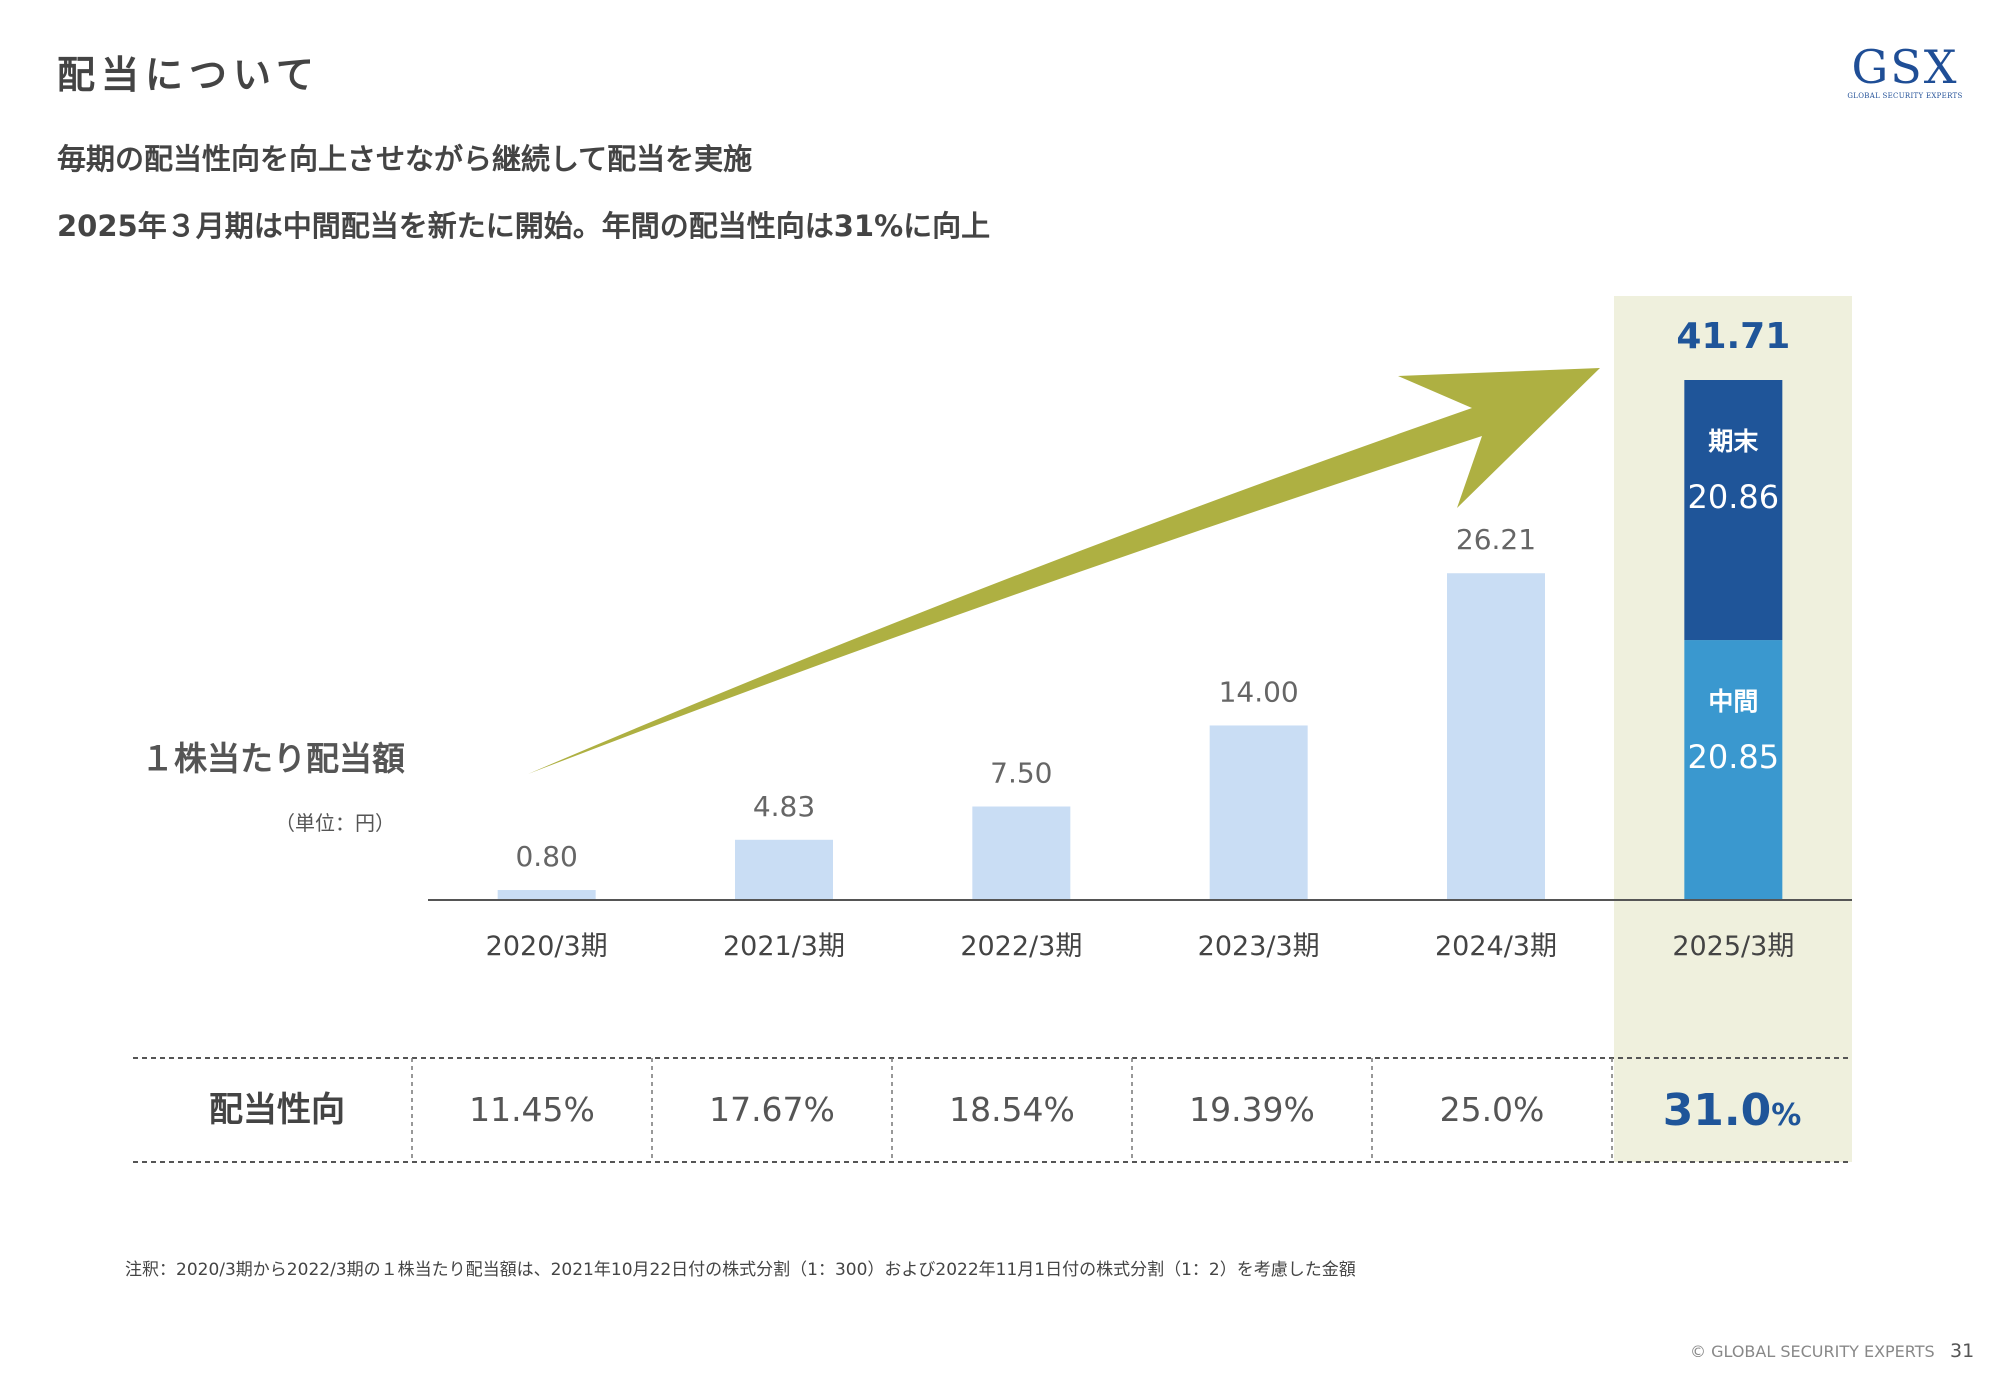 Image resolution: width=2000 pixels, height=1385 pixels. Describe the element at coordinates (1252, 1109) in the screenshot. I see `payout-value: 19.39%` at that location.